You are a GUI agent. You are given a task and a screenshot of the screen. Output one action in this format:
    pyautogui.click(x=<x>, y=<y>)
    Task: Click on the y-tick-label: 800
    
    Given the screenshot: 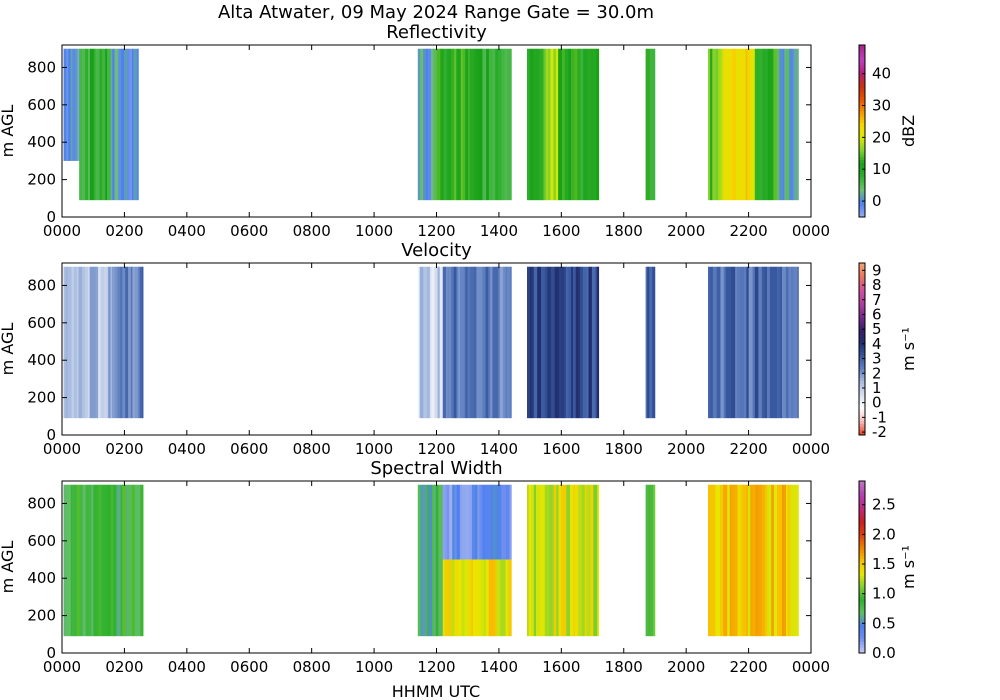 What is the action you would take?
    pyautogui.click(x=41, y=67)
    